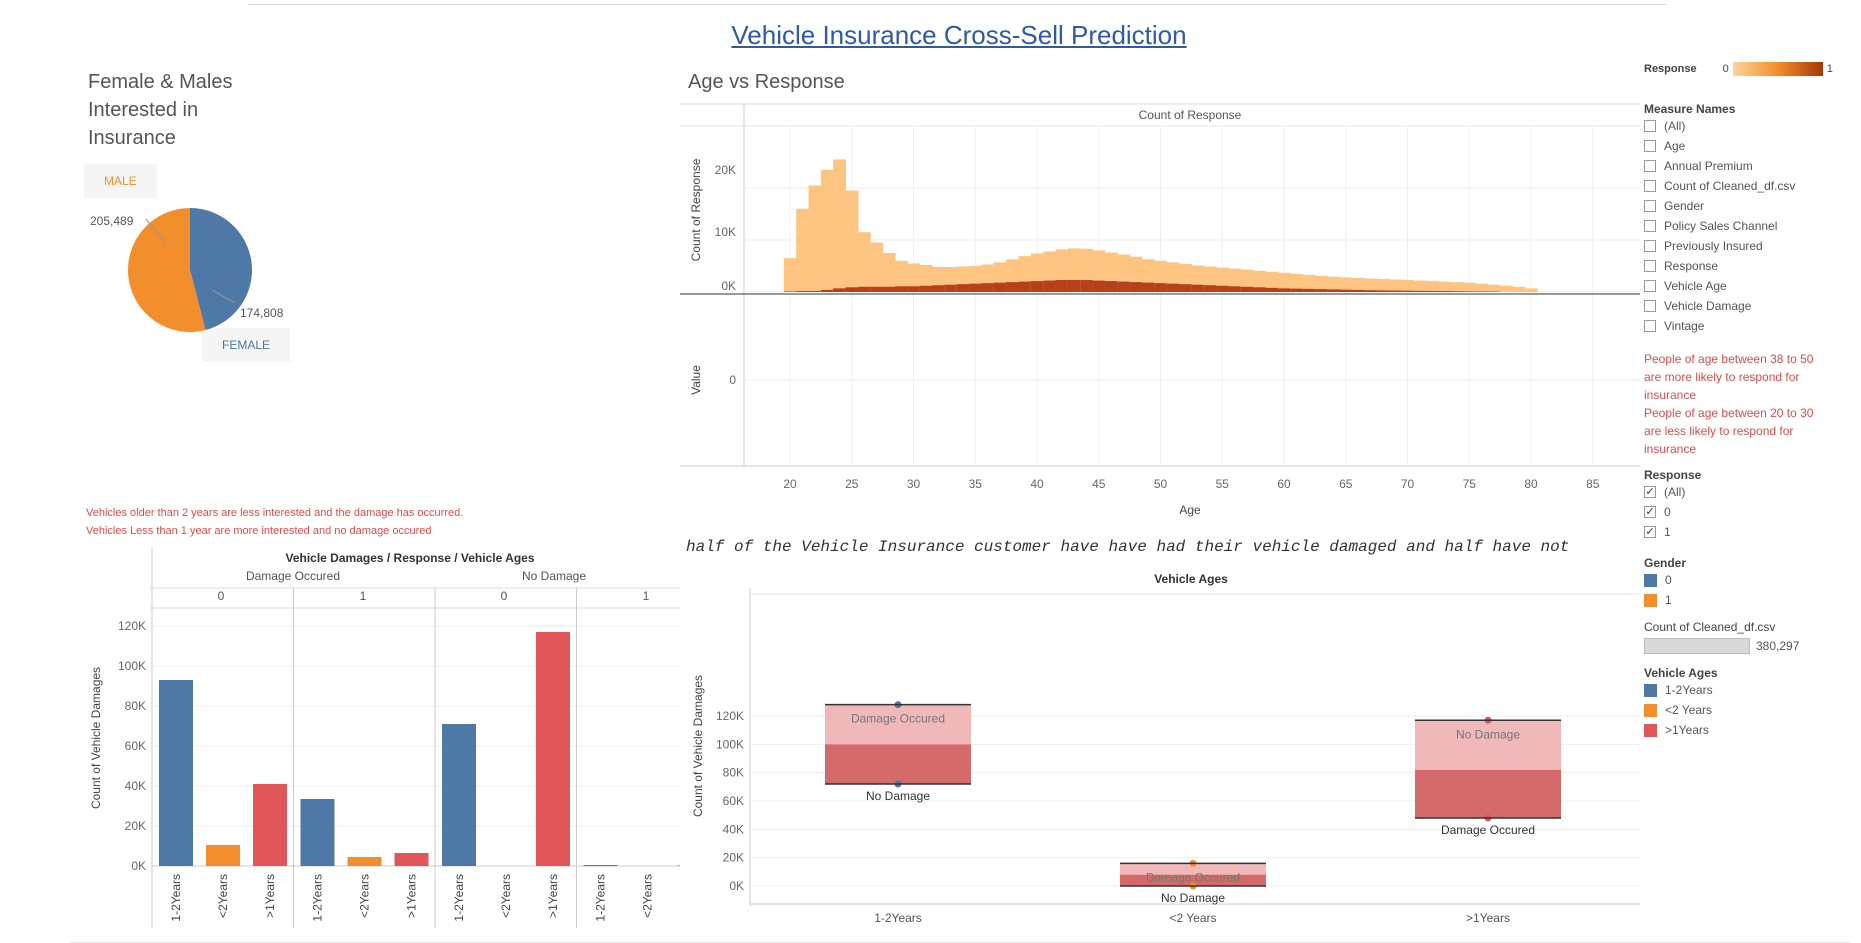 This screenshot has height=943, width=1861. I want to click on response-filter-item: ✓1, so click(1744, 532).